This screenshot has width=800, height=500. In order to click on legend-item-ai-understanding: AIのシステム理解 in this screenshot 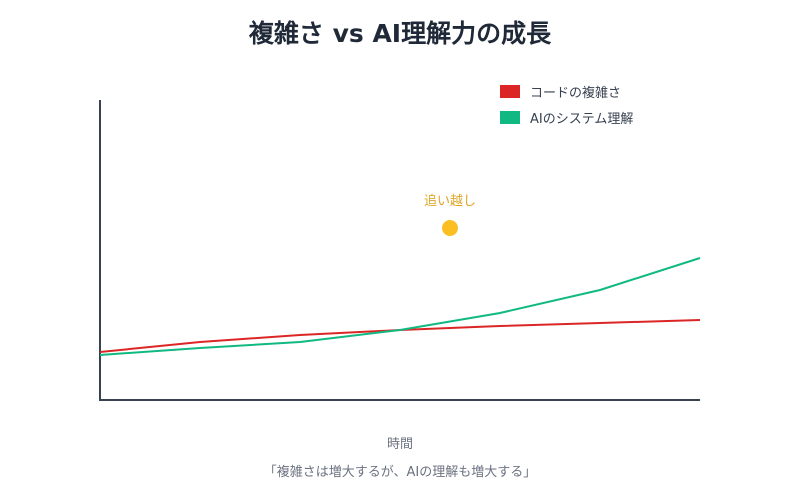, I will do `click(566, 117)`.